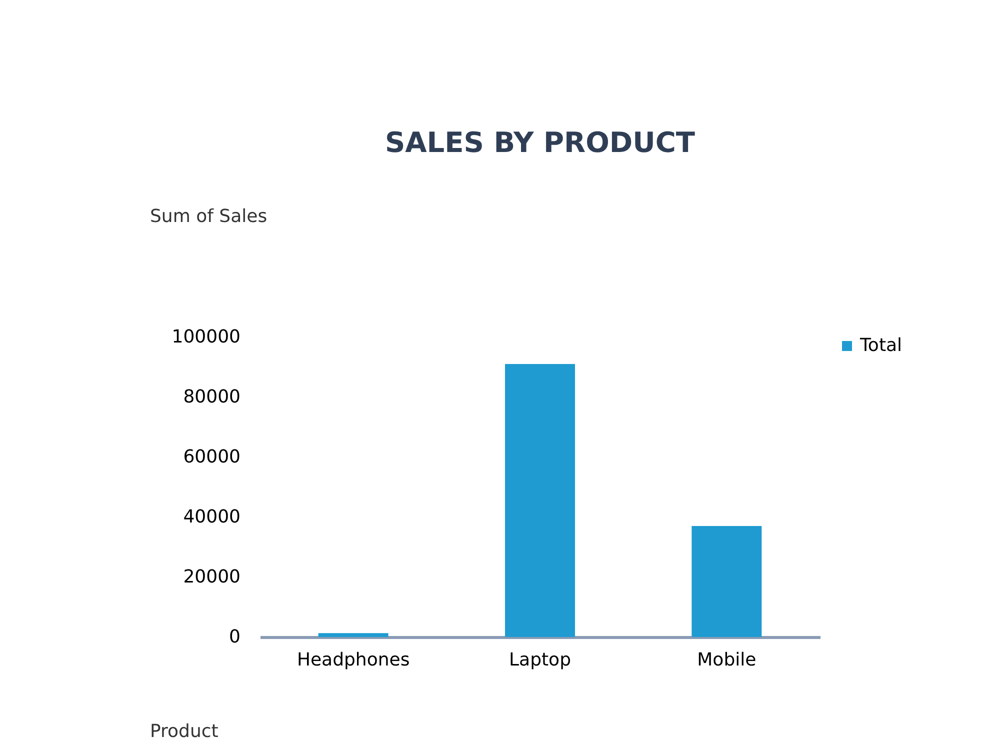 This screenshot has width=1000, height=750. What do you see at coordinates (211, 577) in the screenshot?
I see `y-tick-label: 20000` at bounding box center [211, 577].